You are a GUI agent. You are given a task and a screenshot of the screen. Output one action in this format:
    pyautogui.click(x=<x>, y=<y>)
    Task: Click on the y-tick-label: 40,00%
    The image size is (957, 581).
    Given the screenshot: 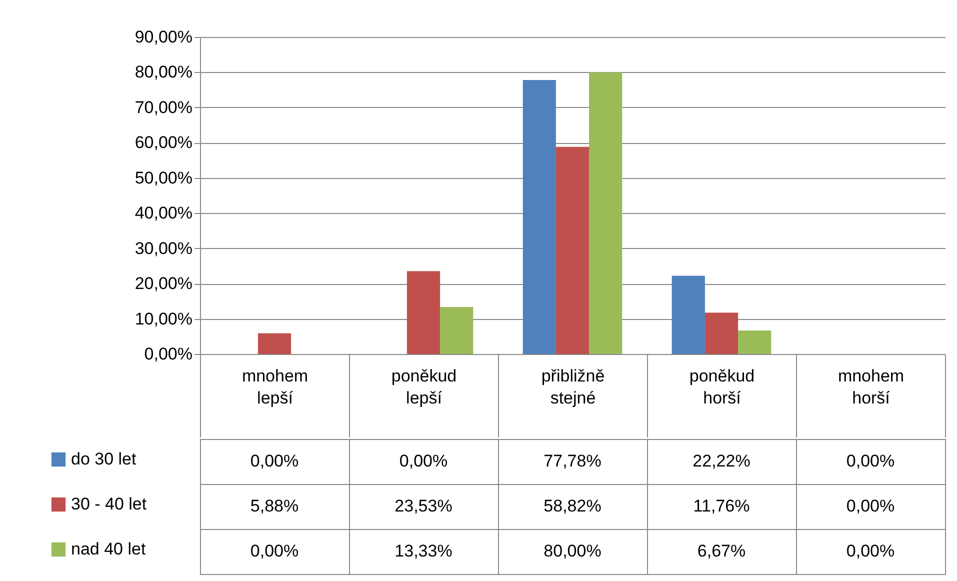 What is the action you would take?
    pyautogui.click(x=163, y=213)
    